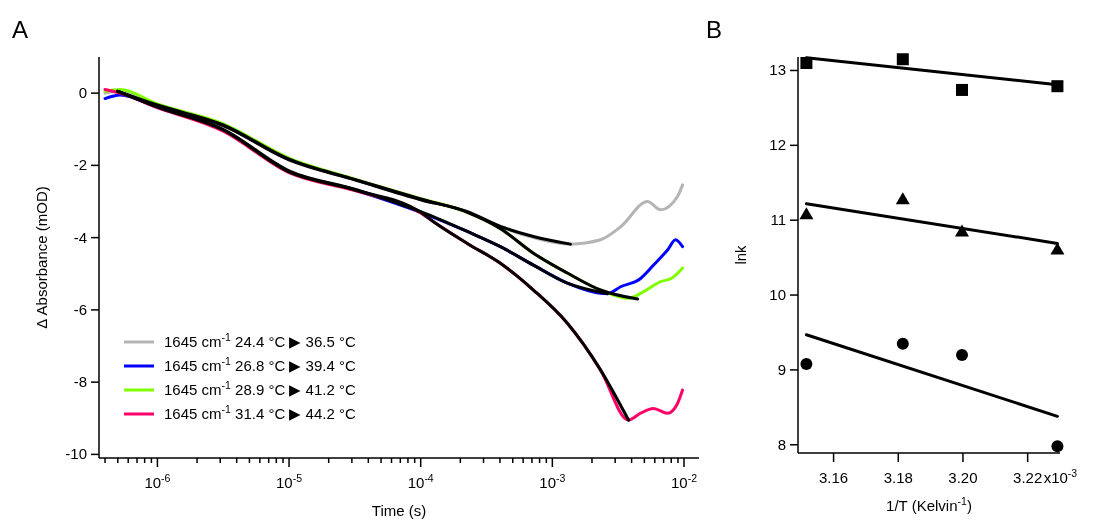  Describe the element at coordinates (289, 481) in the screenshot. I see `x-tick-label: 10$^{-5}$` at that location.